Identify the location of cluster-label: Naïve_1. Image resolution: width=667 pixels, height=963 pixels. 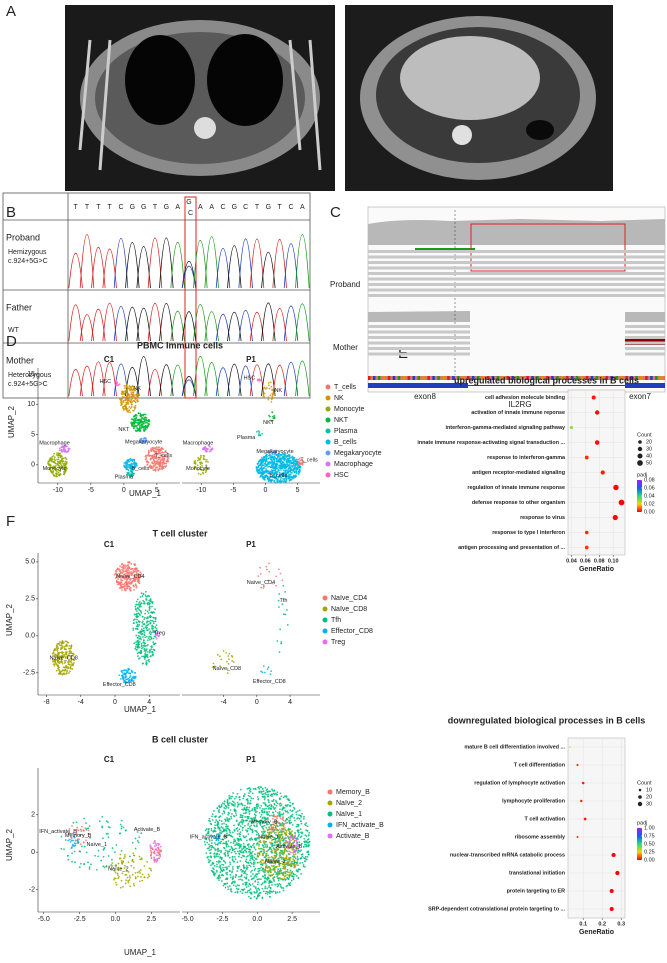
(97, 845).